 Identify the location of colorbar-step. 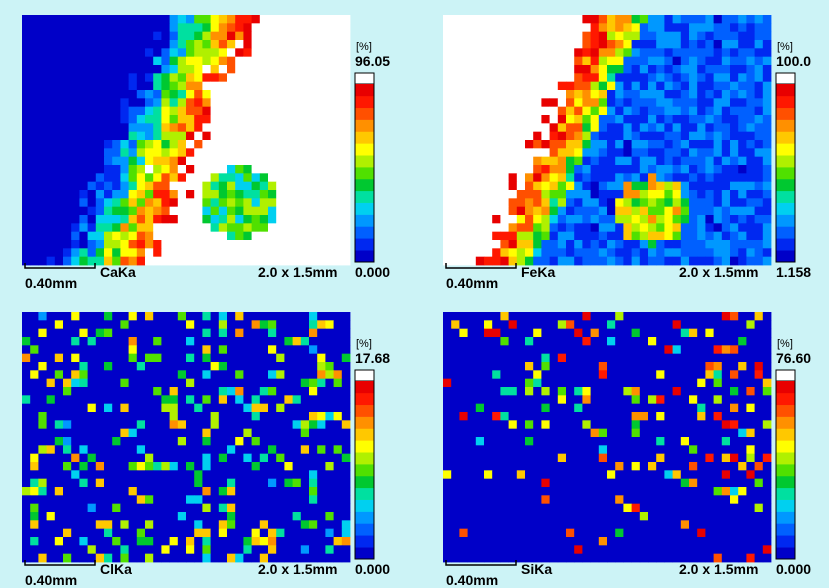
(785, 529).